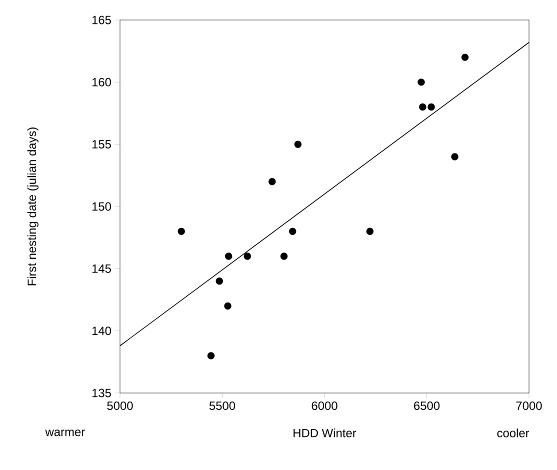 The image size is (557, 470). I want to click on y-axis-title: First nesting date (julian days), so click(32, 207).